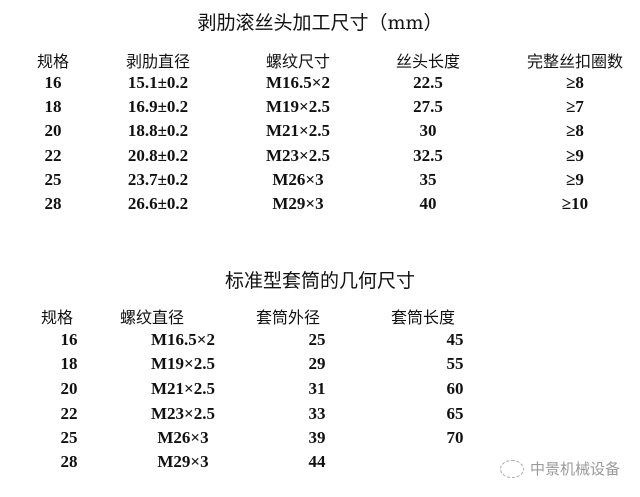  Describe the element at coordinates (455, 413) in the screenshot. I see `table2-cell: 65` at that location.